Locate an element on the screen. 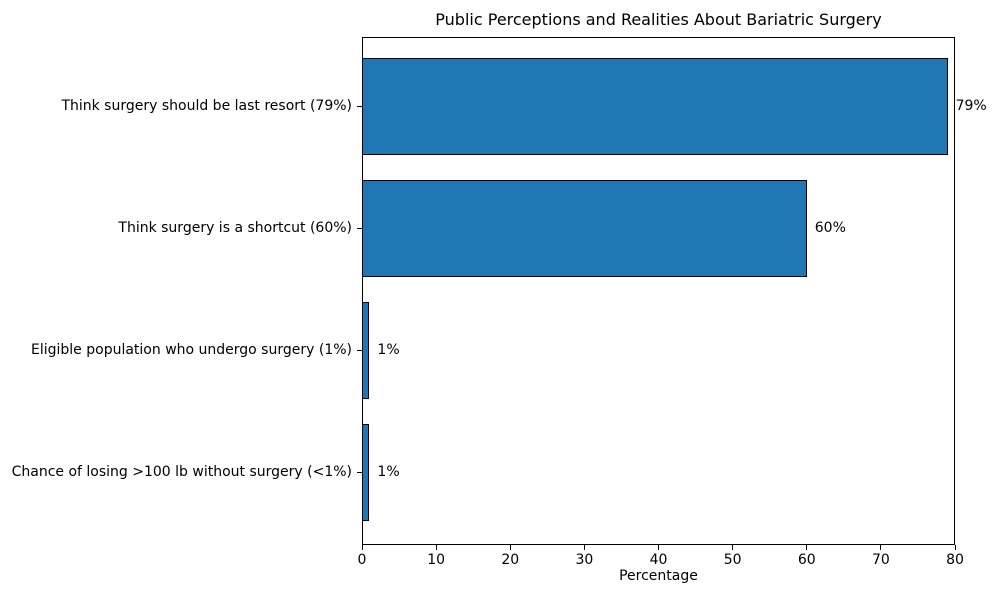 The image size is (1000, 600). x-tick-label: 20 is located at coordinates (510, 560).